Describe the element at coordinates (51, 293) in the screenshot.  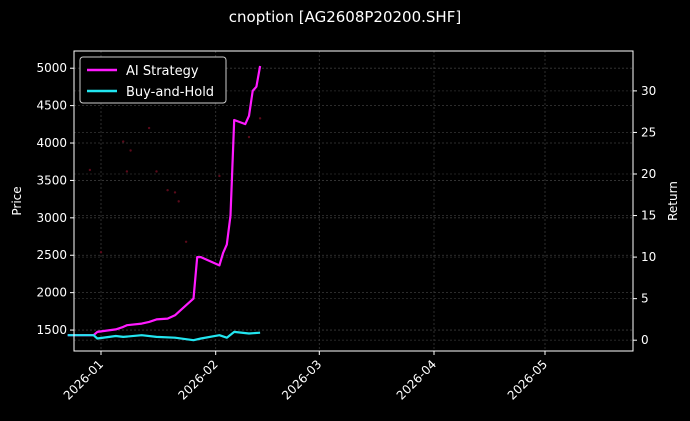
I see `y-tick-label: 2000` at that location.